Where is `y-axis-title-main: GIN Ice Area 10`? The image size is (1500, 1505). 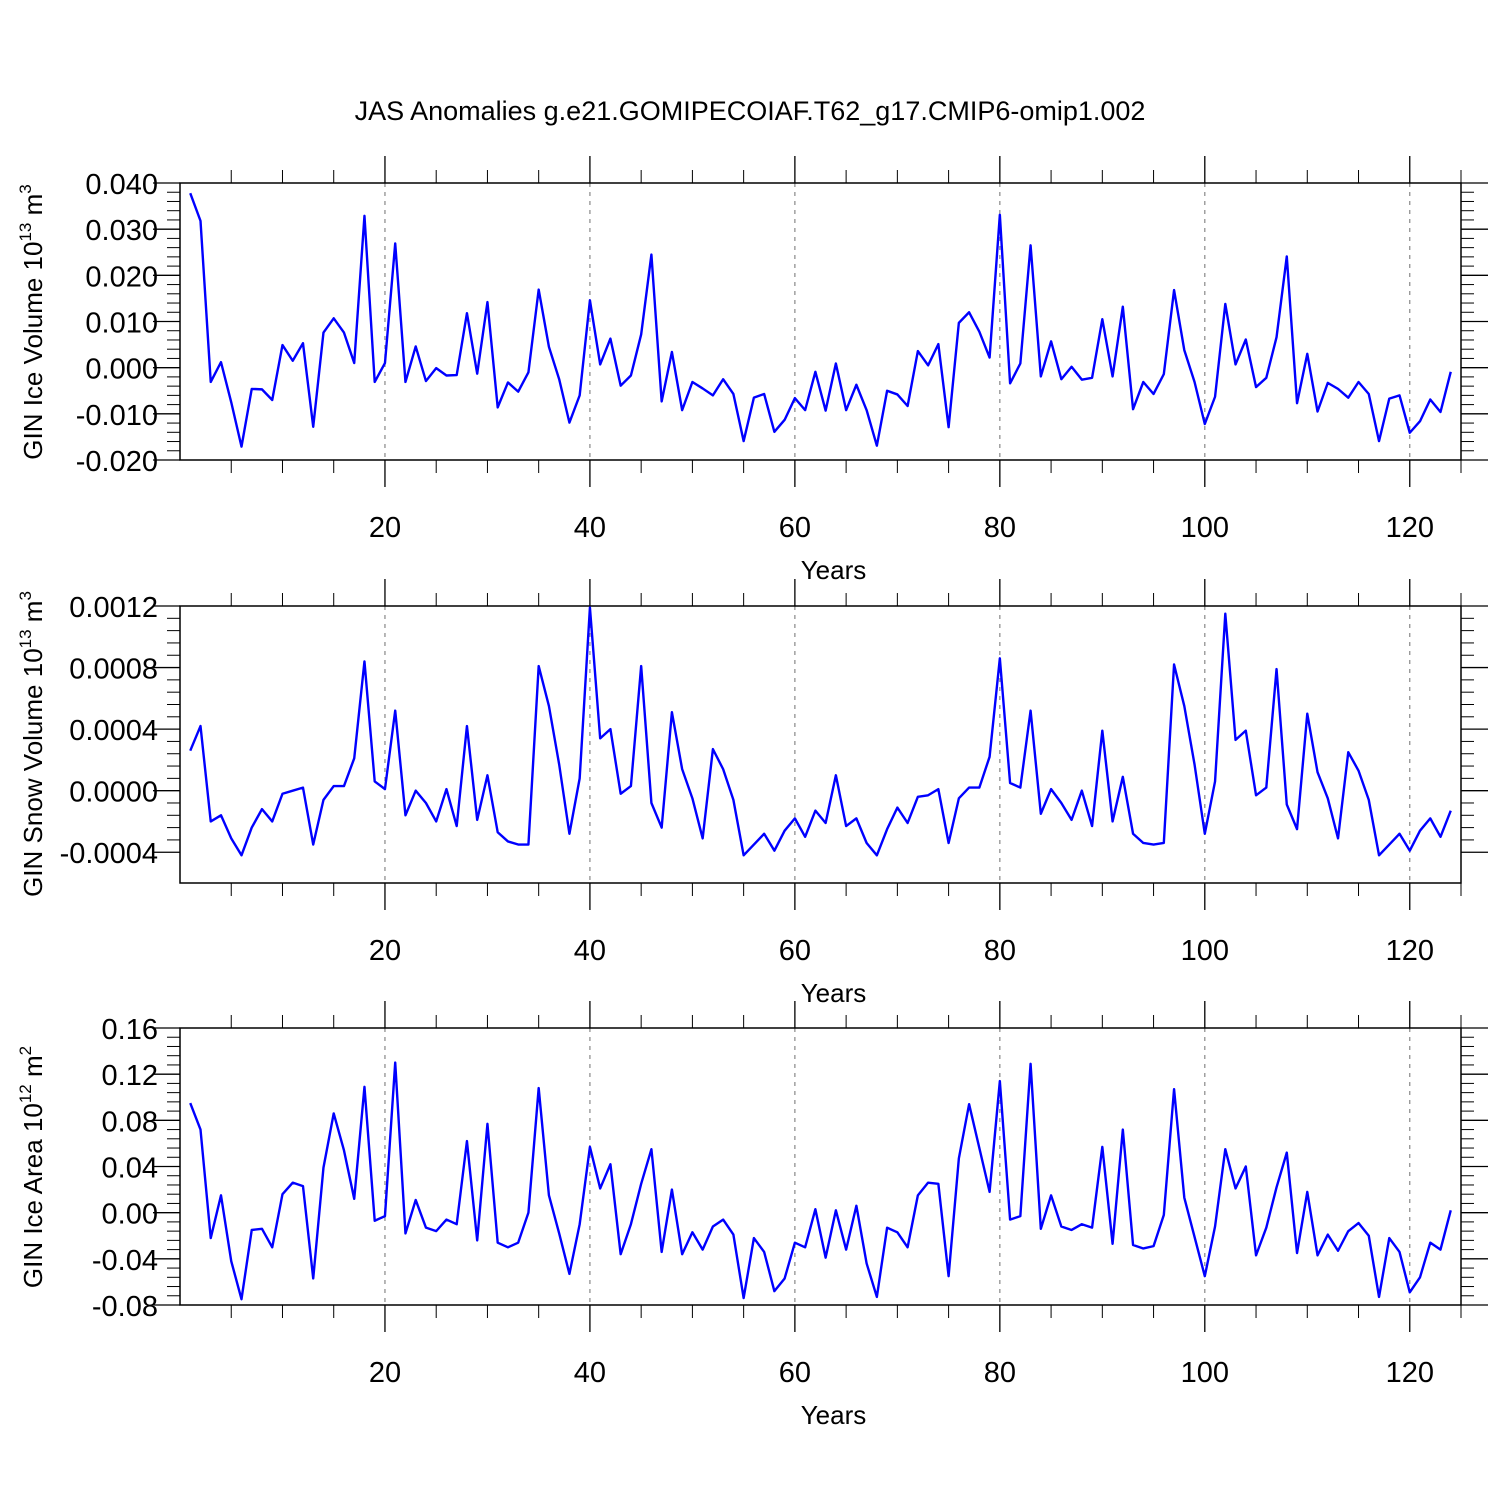 y-axis-title-main: GIN Ice Area 10 is located at coordinates (33, 1195).